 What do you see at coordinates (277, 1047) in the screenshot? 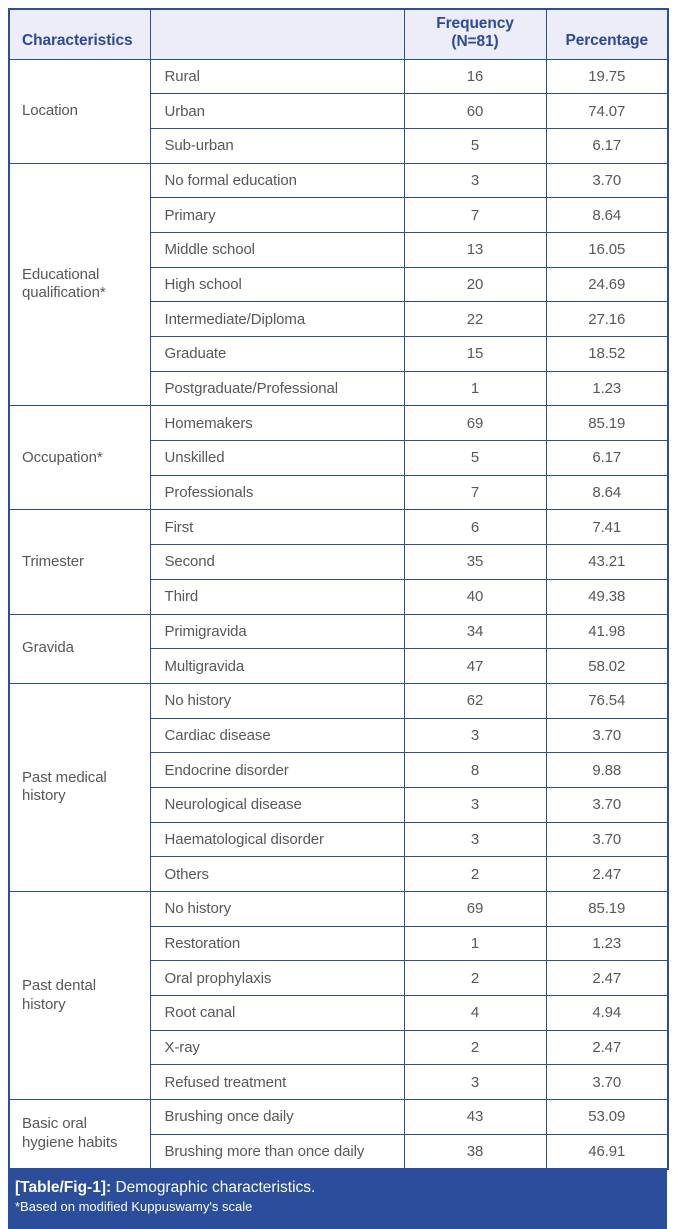
I see `subcategory-cell: X-ray` at bounding box center [277, 1047].